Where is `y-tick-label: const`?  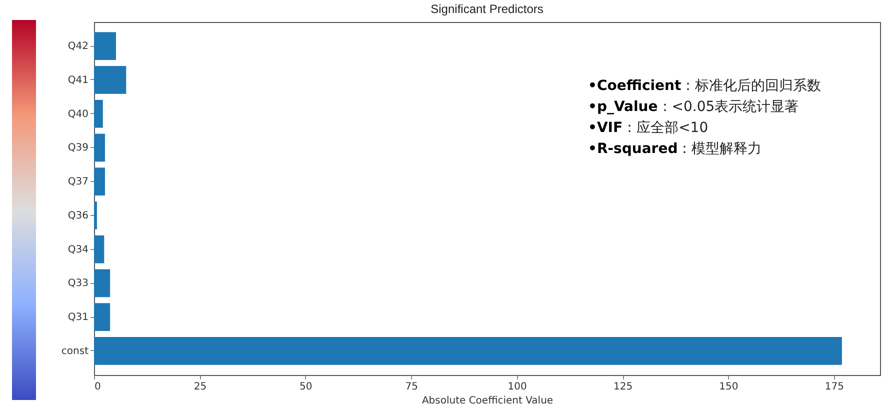 y-tick-label: const is located at coordinates (75, 351).